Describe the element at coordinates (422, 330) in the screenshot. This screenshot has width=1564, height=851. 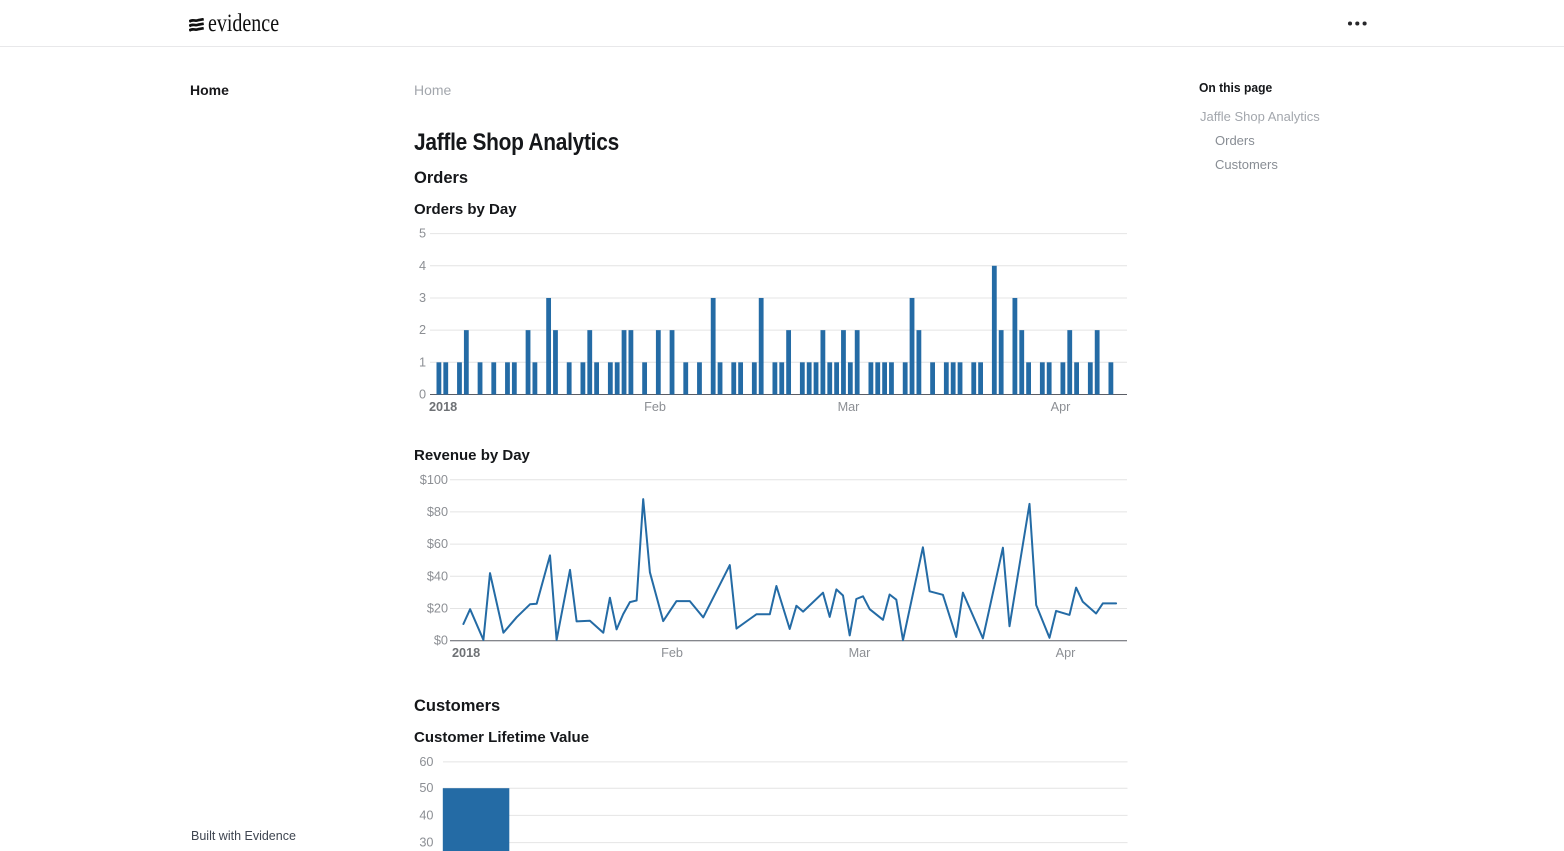
I see `svg-text: 2` at that location.